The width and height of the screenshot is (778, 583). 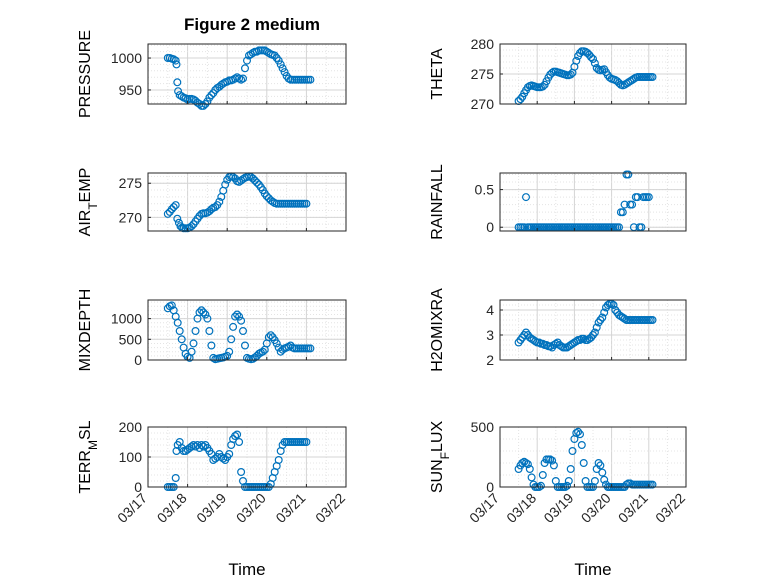 What do you see at coordinates (252, 24) in the screenshot?
I see `figure-title: Figure 2 medium` at bounding box center [252, 24].